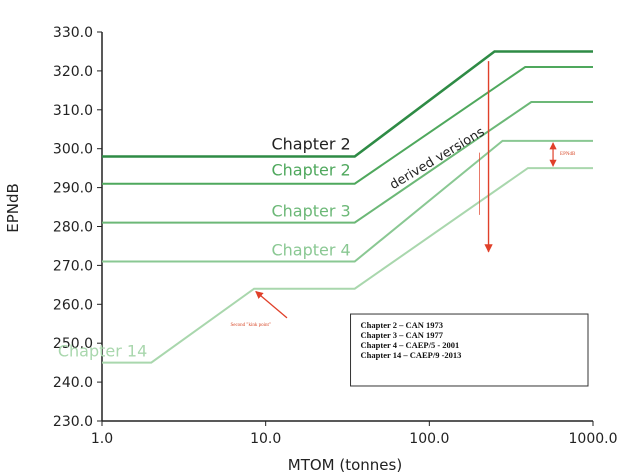 The width and height of the screenshot is (618, 476). What do you see at coordinates (310, 170) in the screenshot?
I see `series-label-1: Chapter 2` at bounding box center [310, 170].